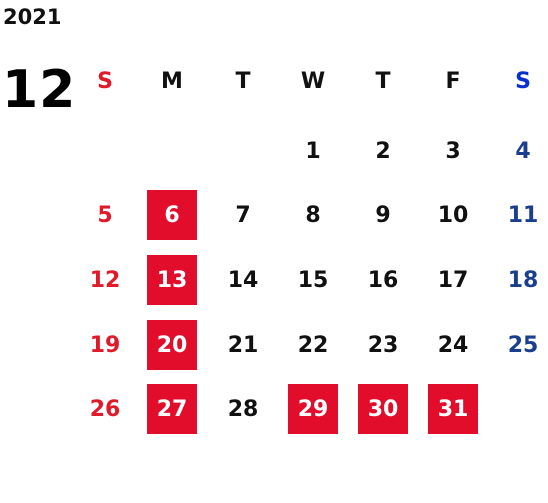 Image resolution: width=548 pixels, height=503 pixels. I want to click on highlighted-day-cell: 27, so click(172, 409).